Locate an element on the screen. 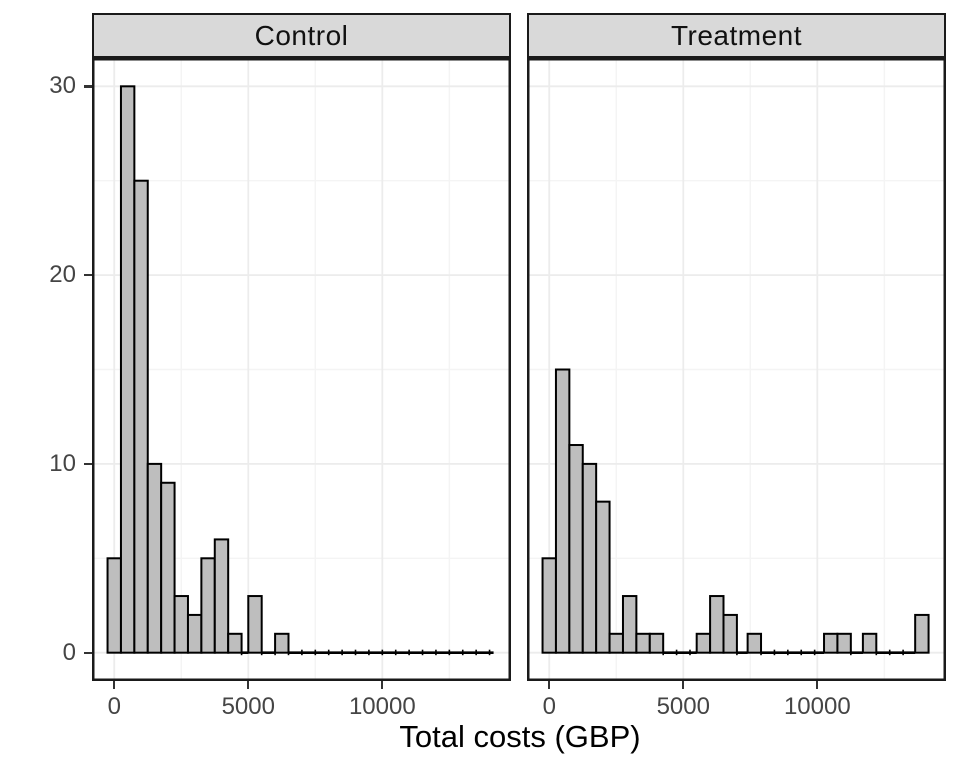 The image size is (960, 768). facet-strip-label: Control is located at coordinates (301, 35).